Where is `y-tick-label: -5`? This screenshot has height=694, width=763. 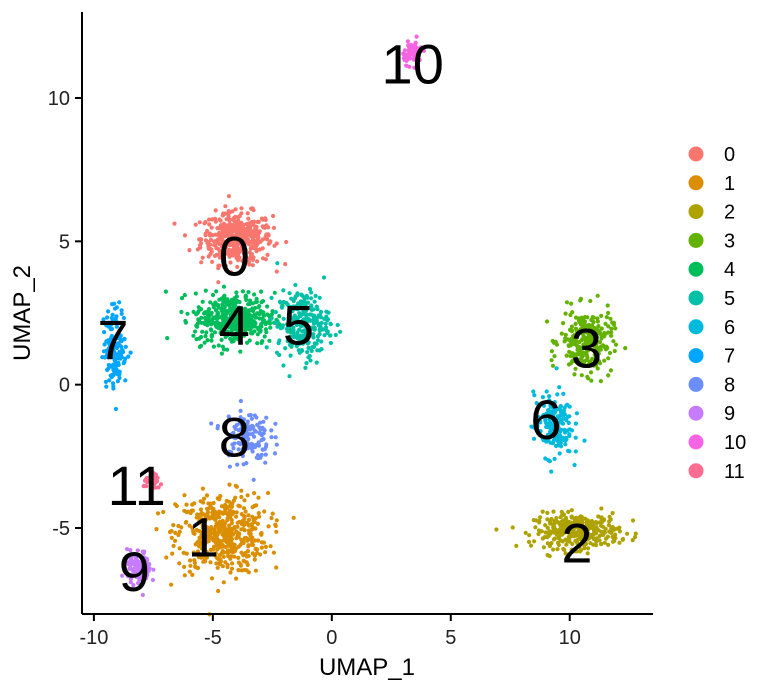 y-tick-label: -5 is located at coordinates (61, 529).